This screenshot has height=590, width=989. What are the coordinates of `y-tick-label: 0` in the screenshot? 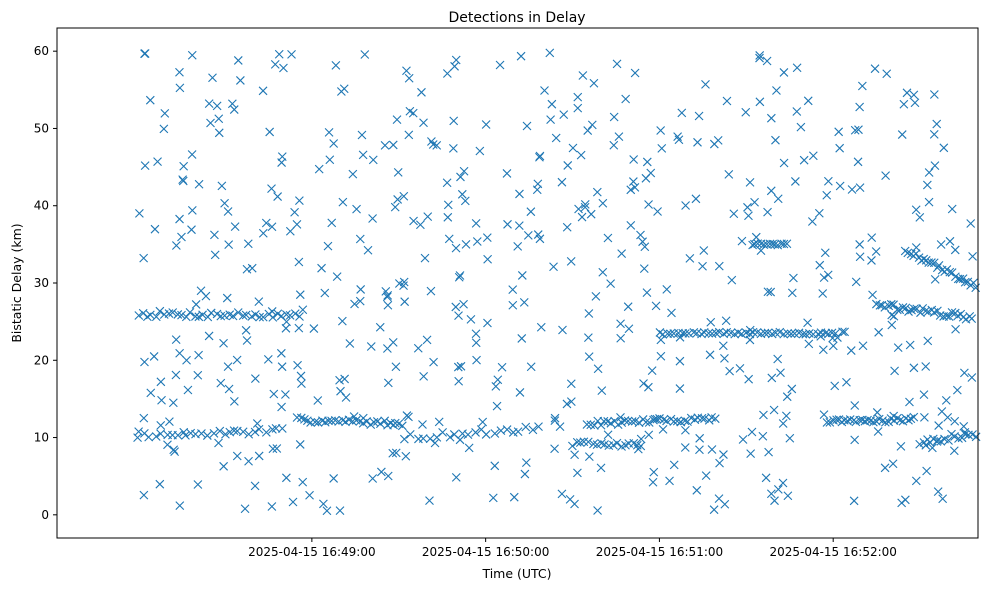 It's located at (45, 515).